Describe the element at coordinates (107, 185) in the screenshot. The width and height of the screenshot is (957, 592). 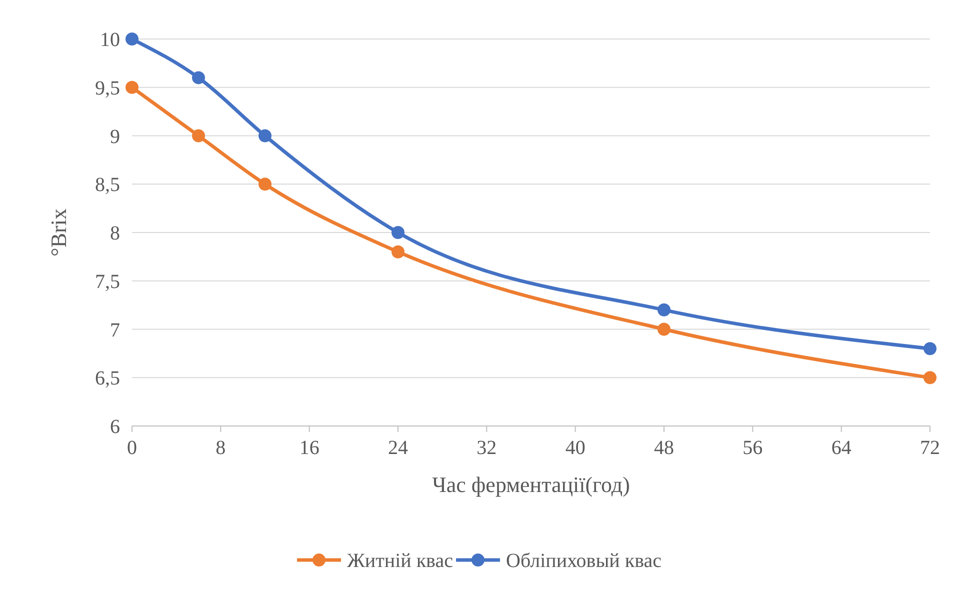
I see `y-tick-label: 8,5` at that location.